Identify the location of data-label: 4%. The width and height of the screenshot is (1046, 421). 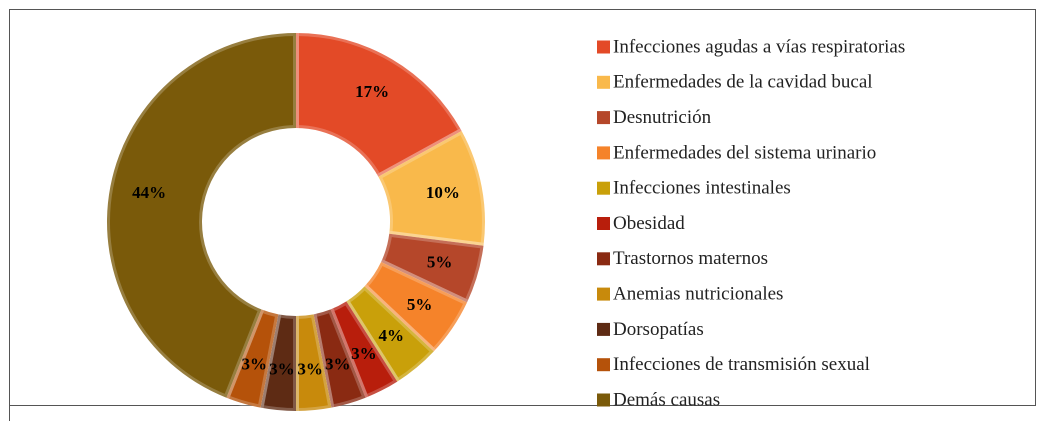
(392, 335).